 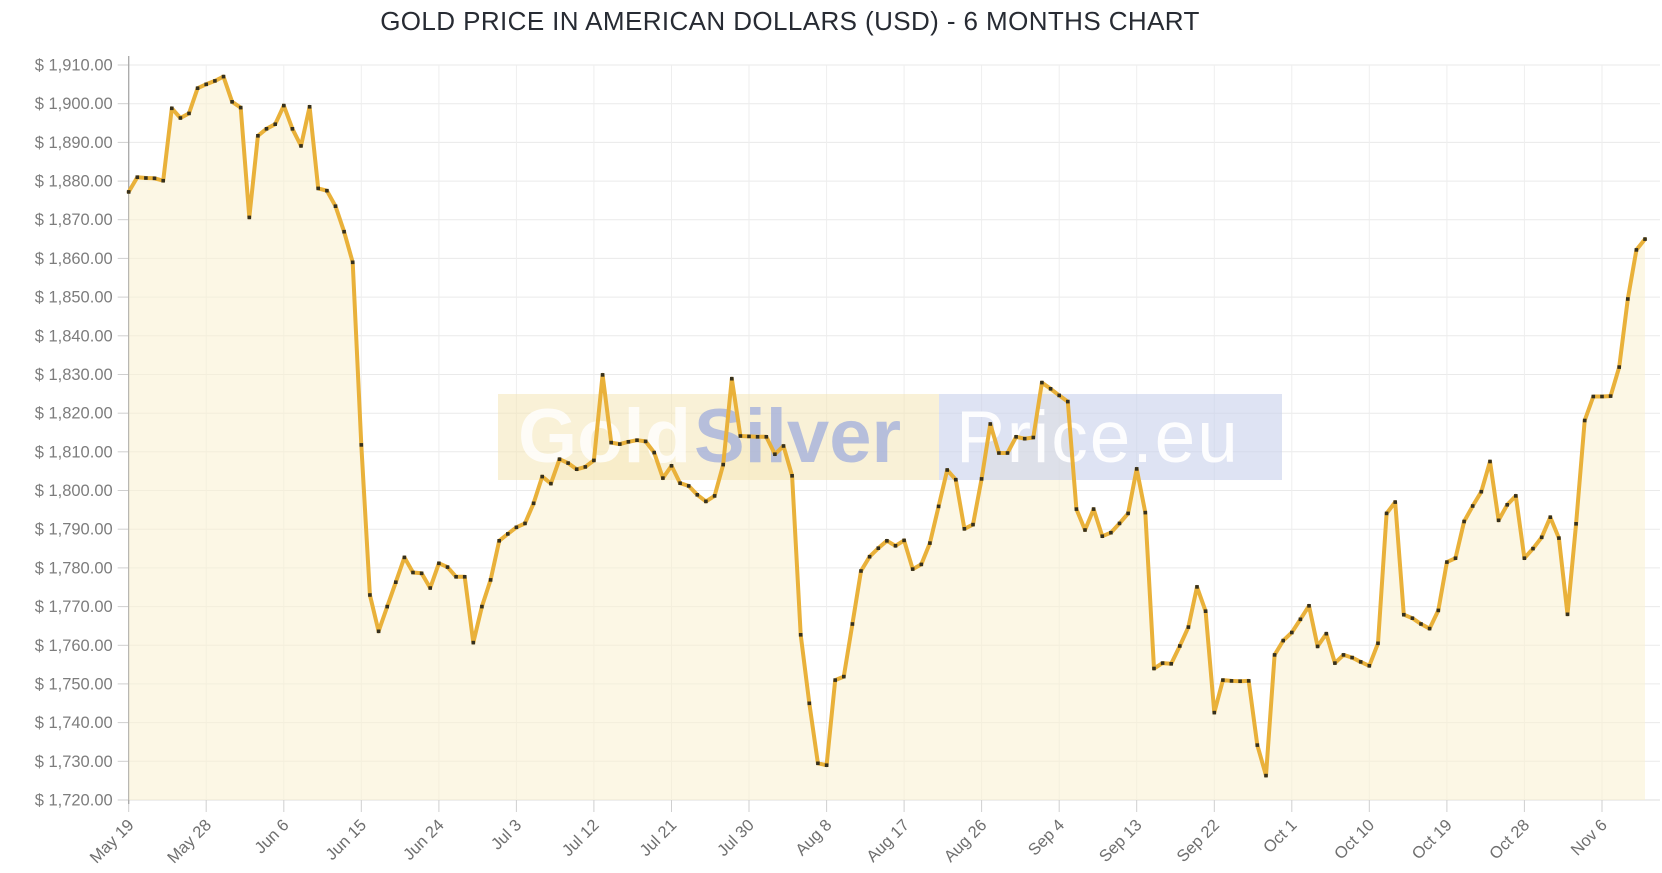 I want to click on y-tick-label: $ 1,900.00, so click(x=74, y=104).